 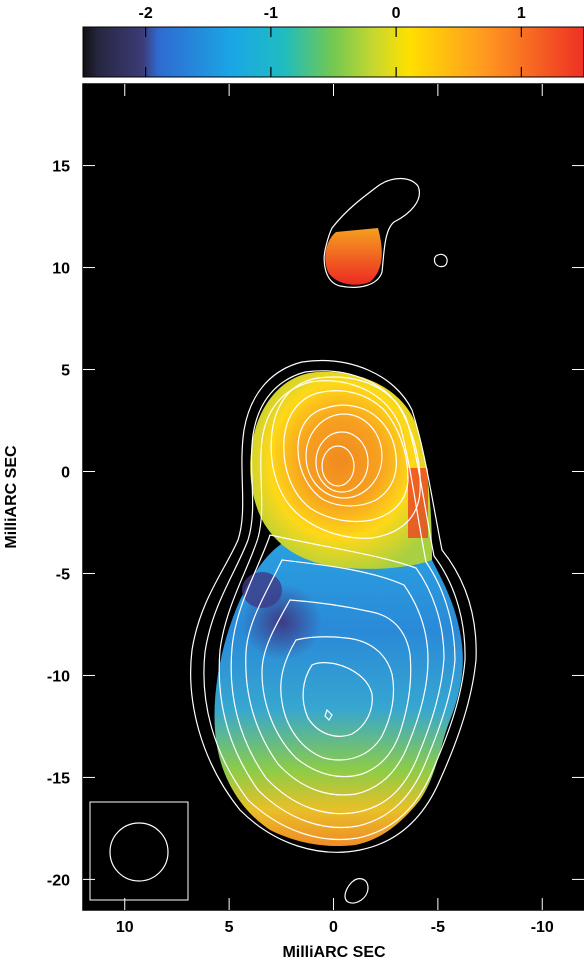 What do you see at coordinates (58, 778) in the screenshot?
I see `y-tick-label: -15` at bounding box center [58, 778].